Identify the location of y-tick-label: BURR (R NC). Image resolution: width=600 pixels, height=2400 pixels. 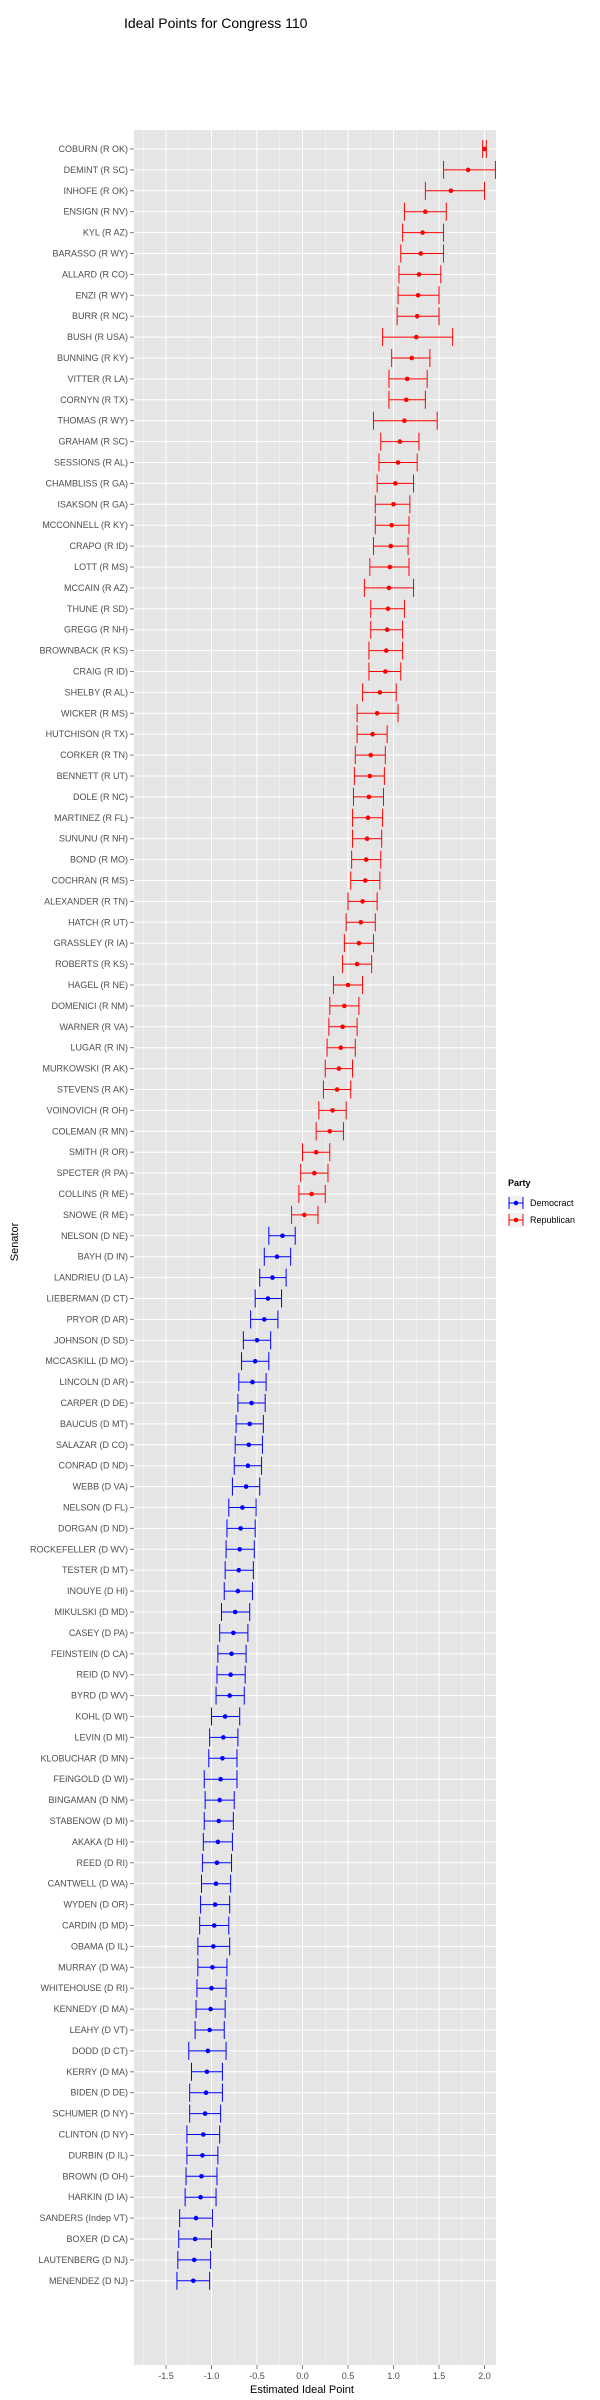
(100, 316).